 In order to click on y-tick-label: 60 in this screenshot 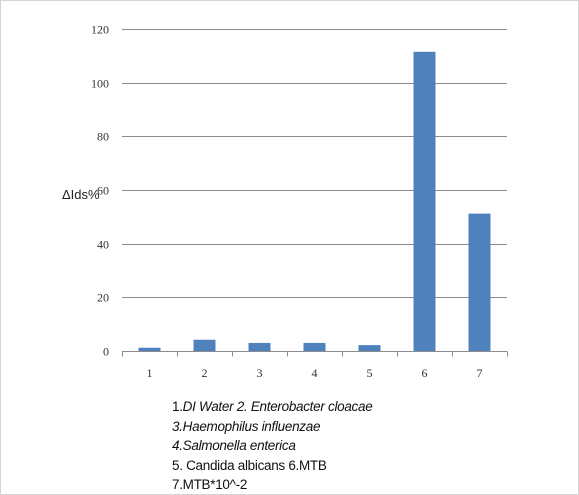, I will do `click(103, 191)`.